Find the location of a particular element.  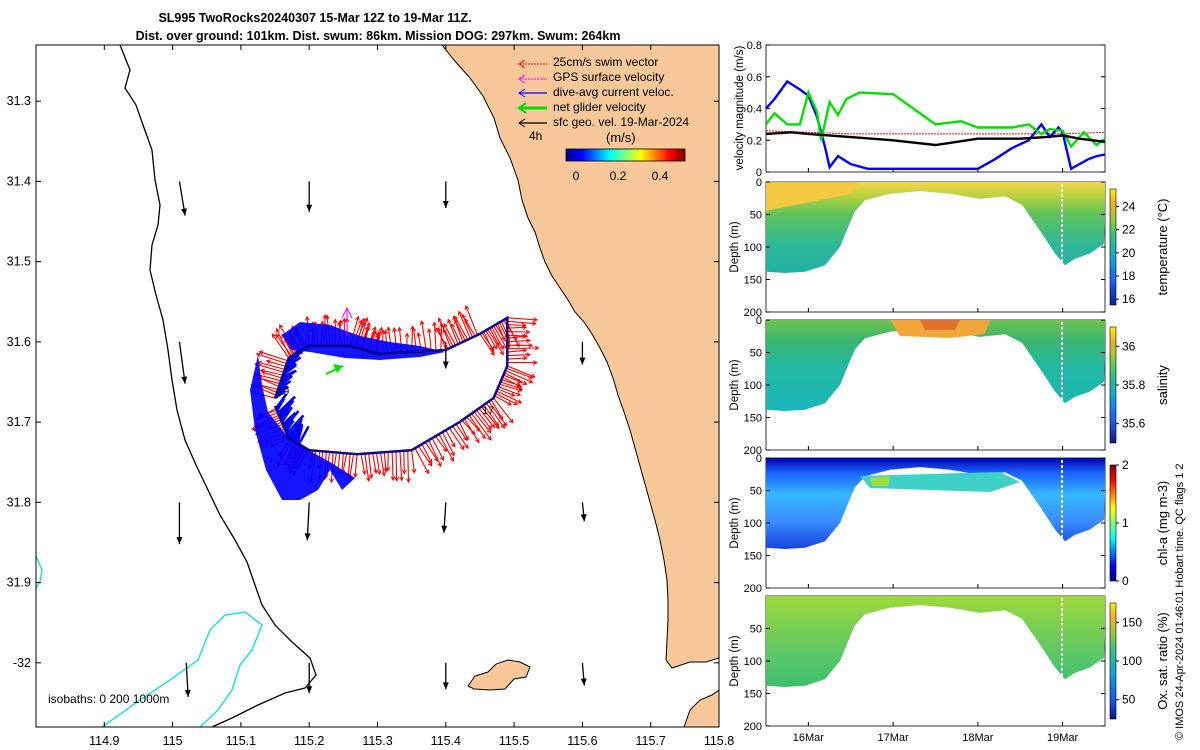

section-ytick-label: 200 is located at coordinates (753, 589).